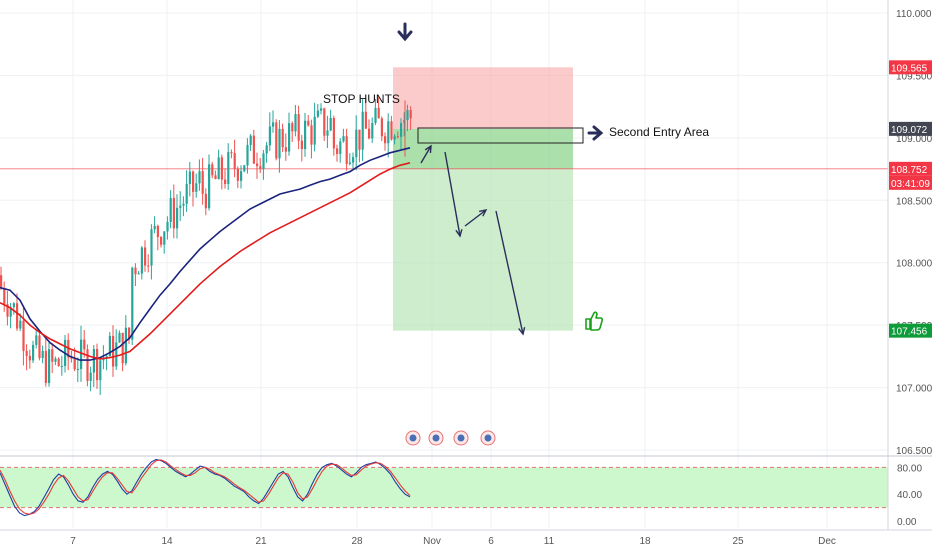 The width and height of the screenshot is (932, 555). What do you see at coordinates (73, 541) in the screenshot?
I see `x-tick-label: 7` at bounding box center [73, 541].